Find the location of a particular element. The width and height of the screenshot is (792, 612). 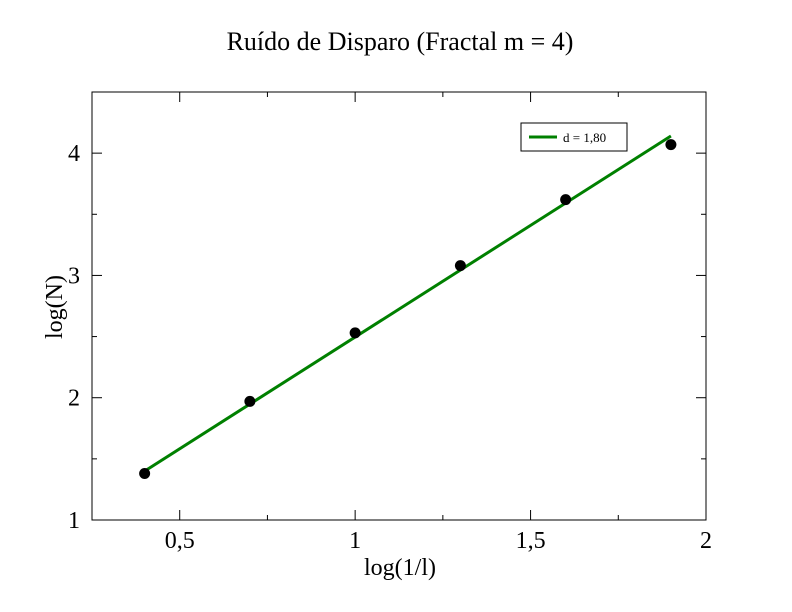

y-tick-label: 2 is located at coordinates (74, 399).